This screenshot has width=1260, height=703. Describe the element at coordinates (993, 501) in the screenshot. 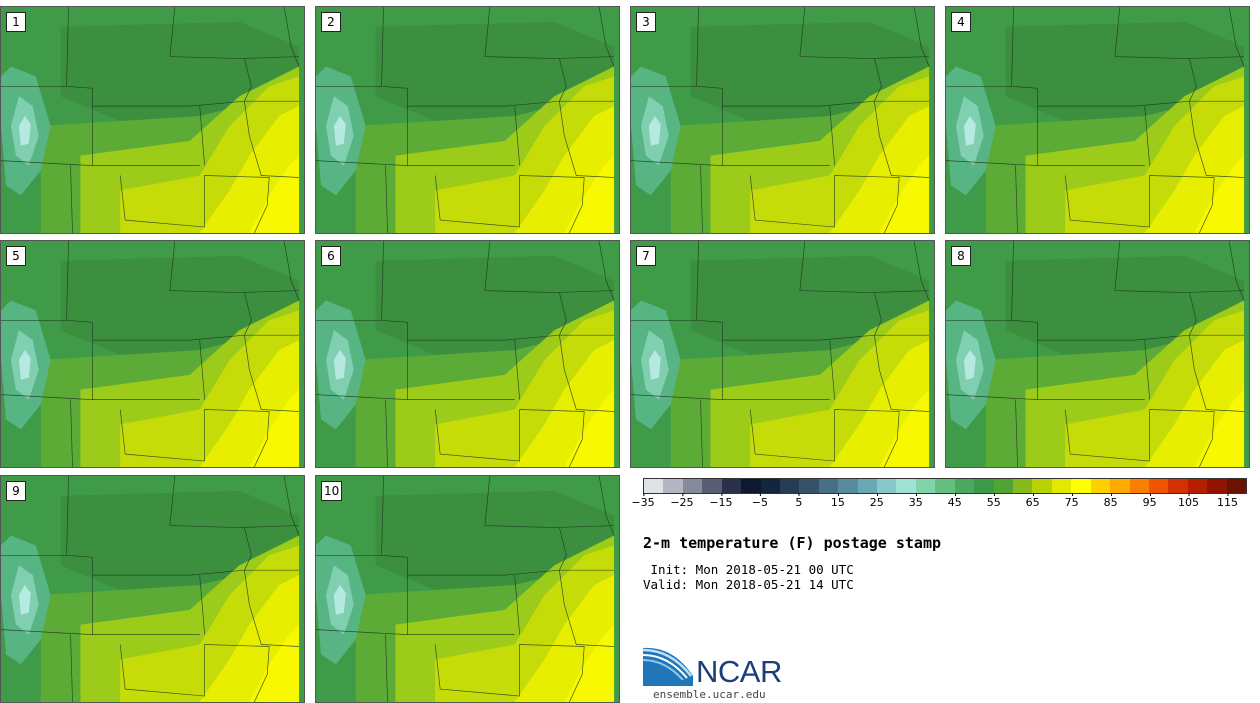

I see `colorbar-tick-label: 55` at that location.